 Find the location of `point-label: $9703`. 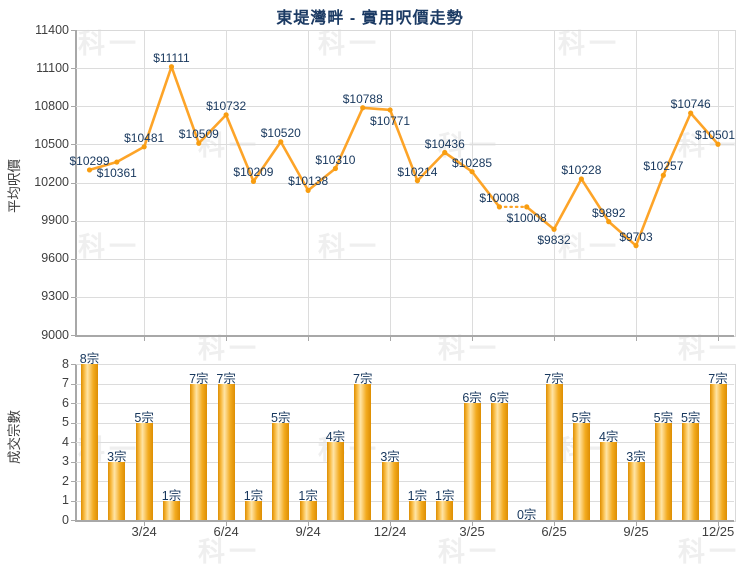

point-label: $9703 is located at coordinates (636, 236).